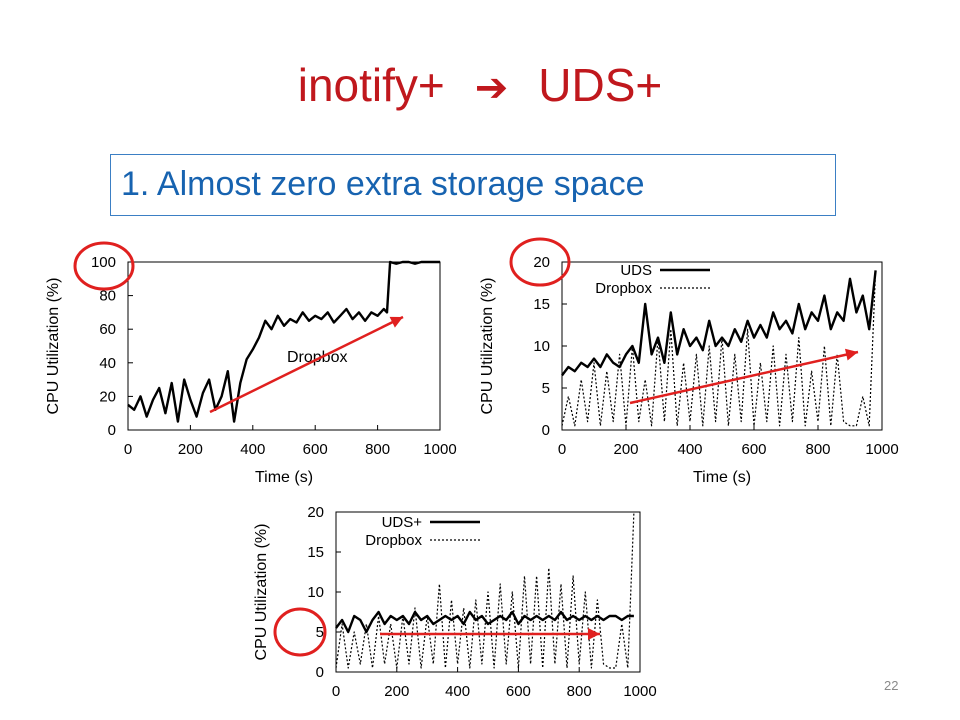 The width and height of the screenshot is (960, 720). What do you see at coordinates (636, 270) in the screenshot?
I see `legend-label: UDS` at bounding box center [636, 270].